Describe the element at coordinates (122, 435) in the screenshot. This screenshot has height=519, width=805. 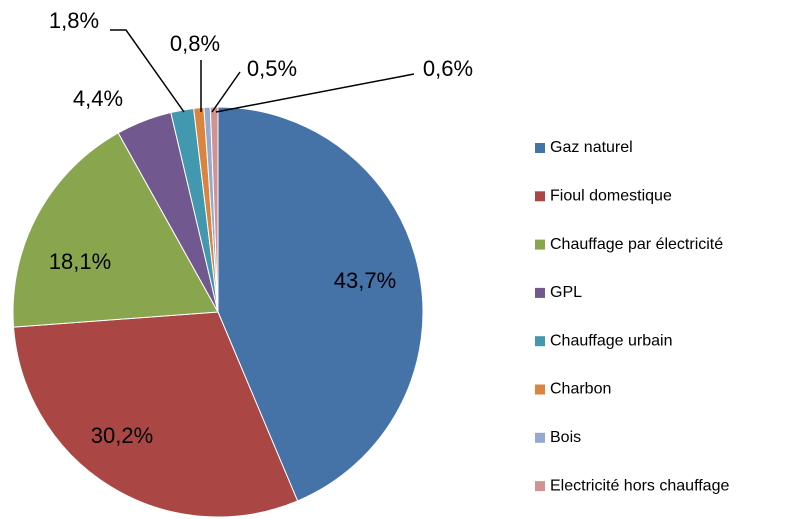
I see `data-label: 30,2%` at that location.